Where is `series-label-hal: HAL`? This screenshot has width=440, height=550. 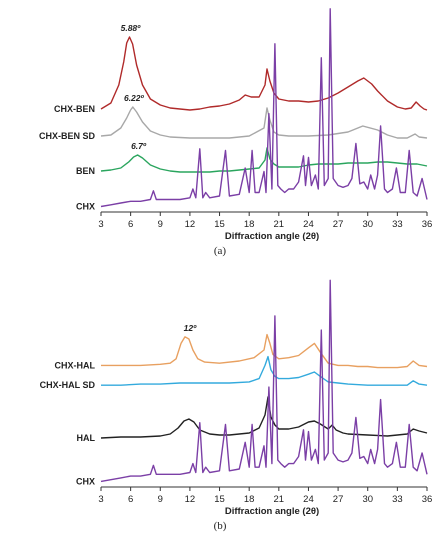 series-label-hal: HAL is located at coordinates (86, 438).